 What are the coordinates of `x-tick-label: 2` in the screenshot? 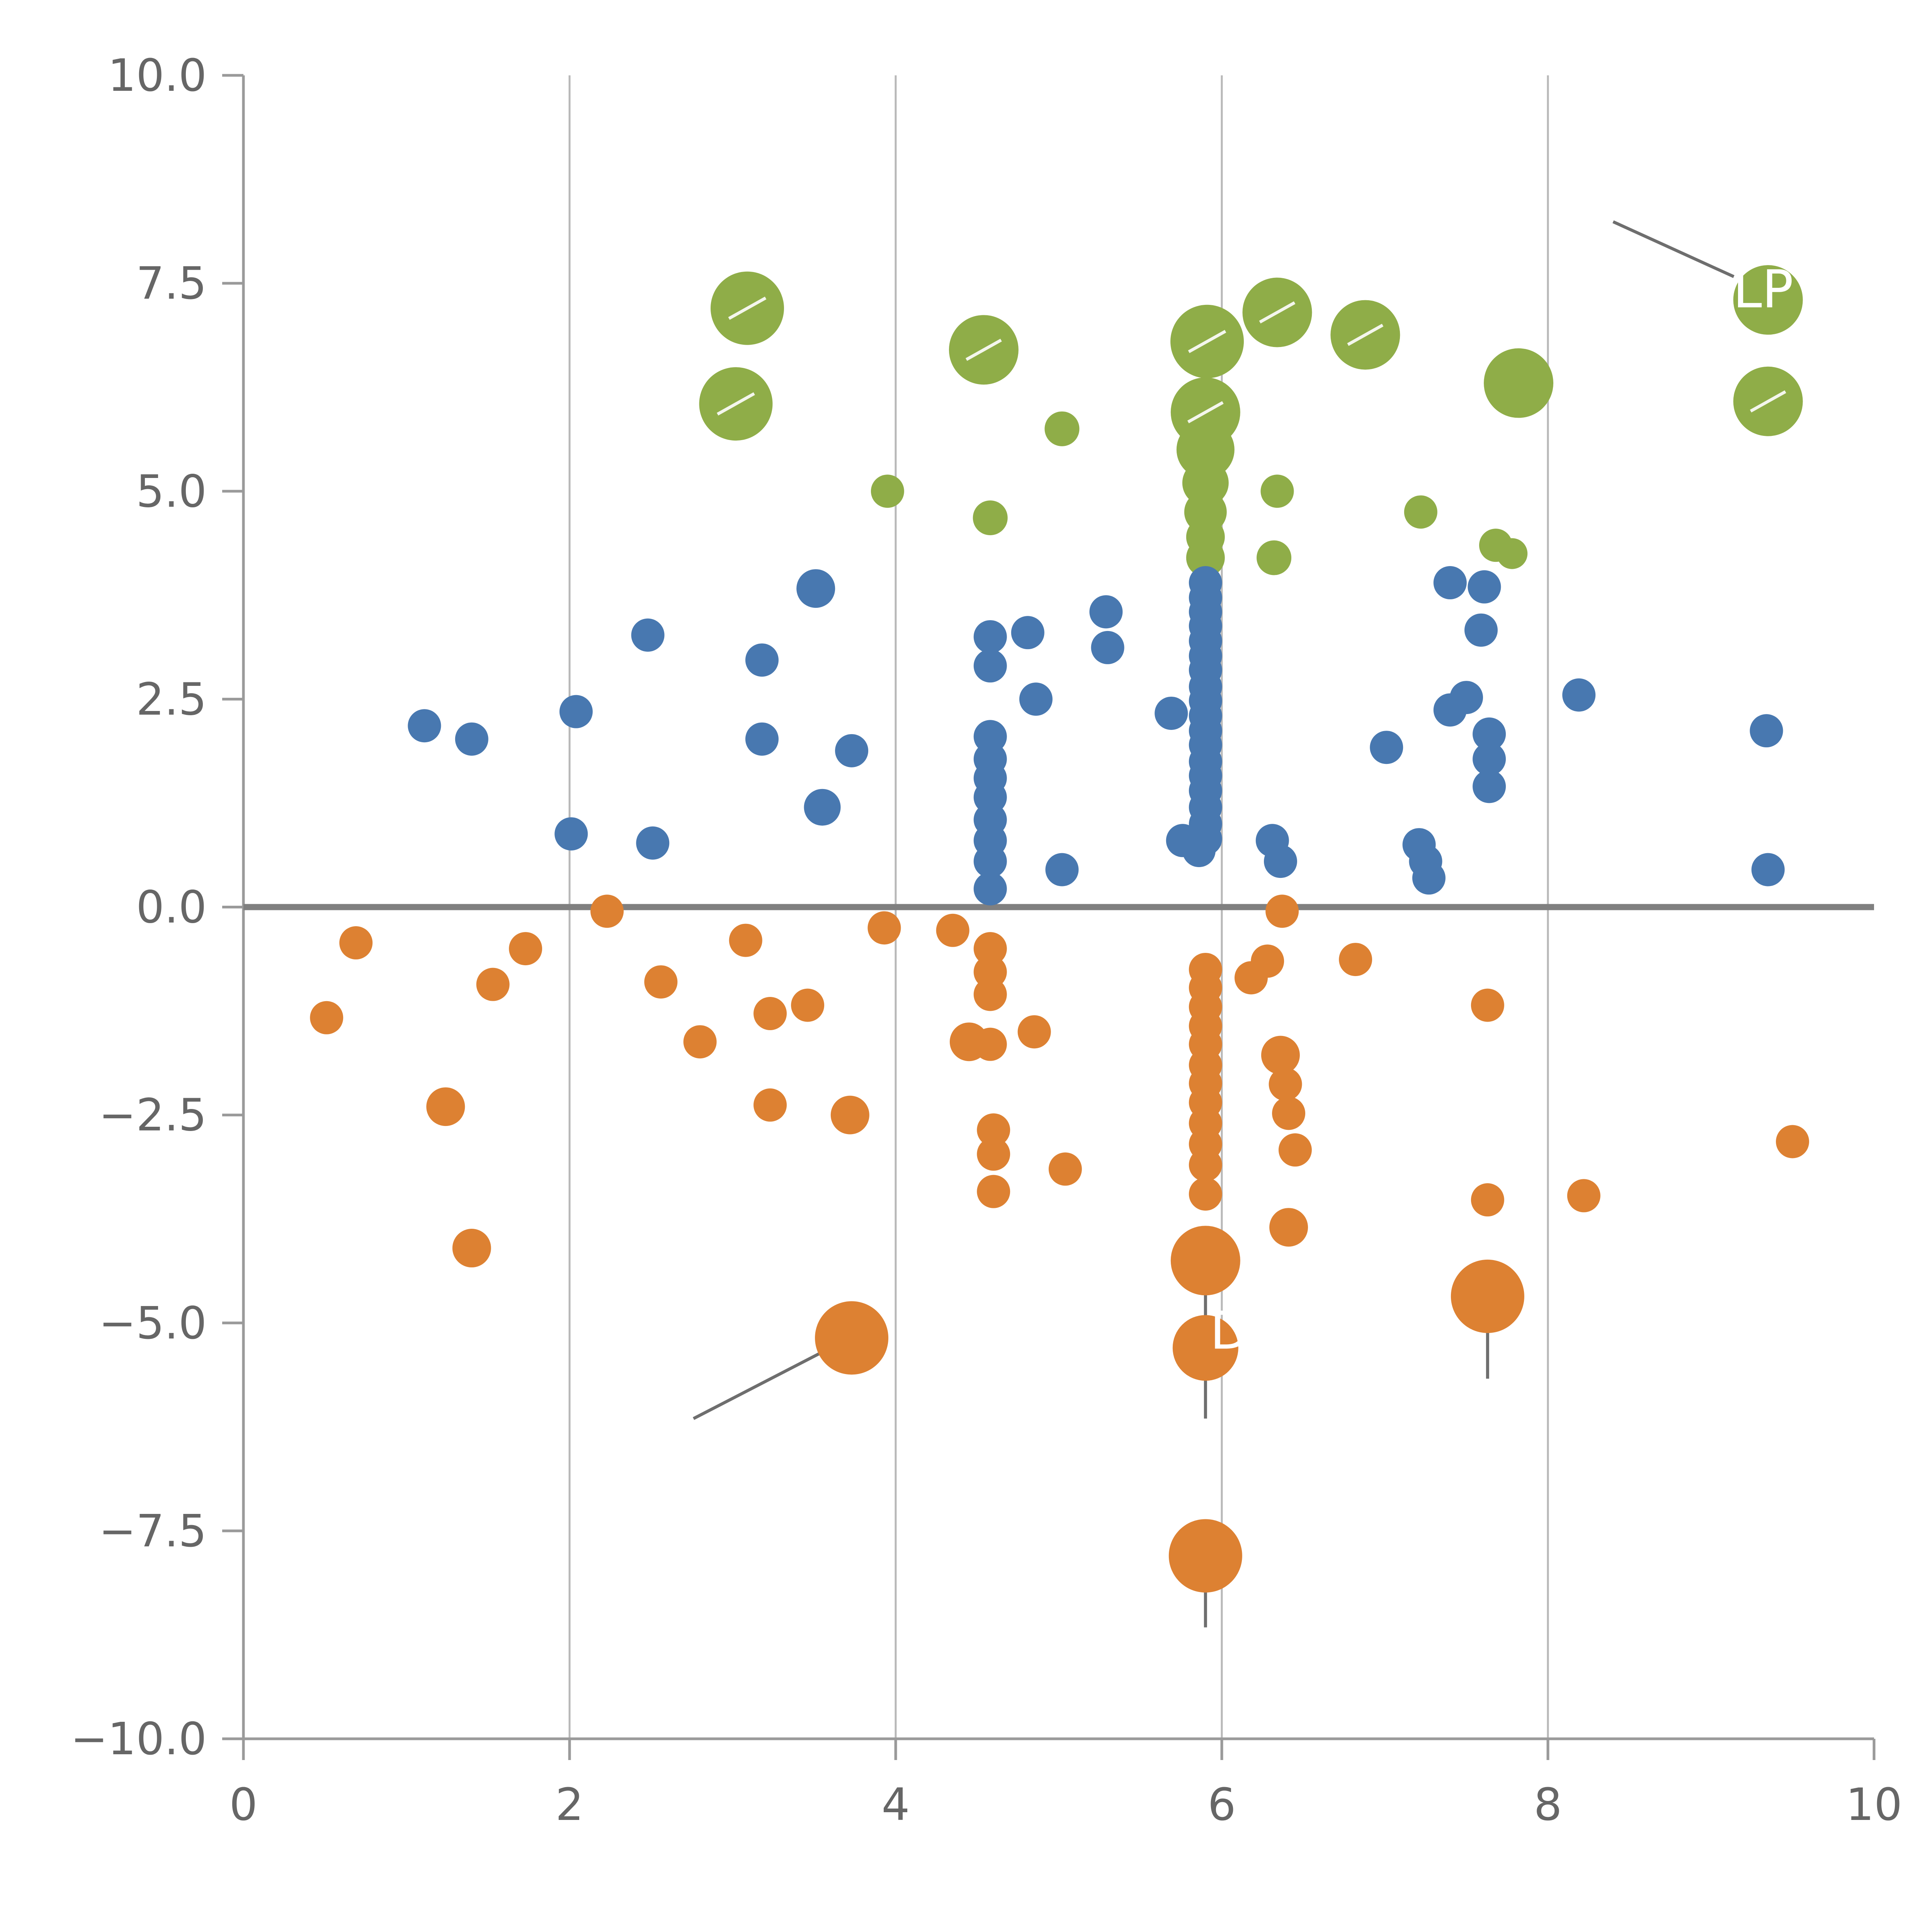 It's located at (569, 1805).